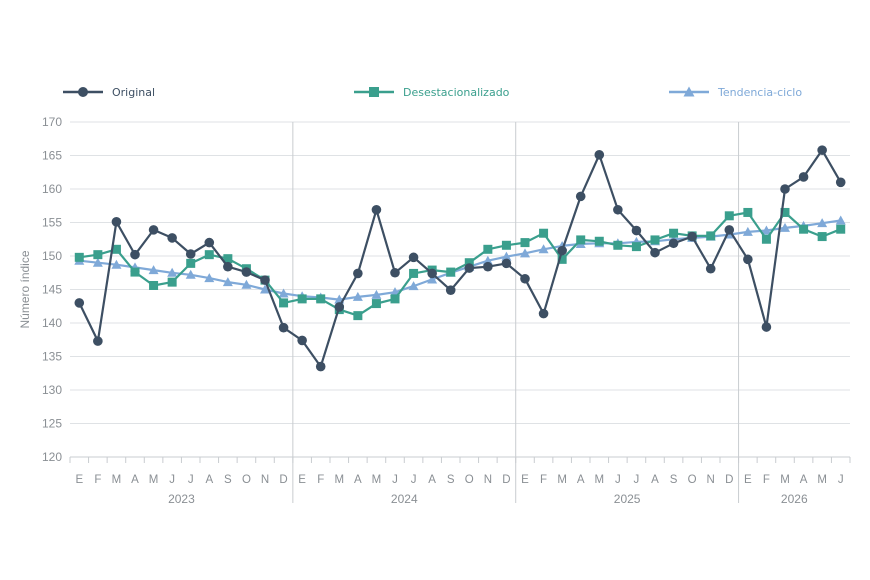 The width and height of the screenshot is (870, 580). Describe the element at coordinates (52, 290) in the screenshot. I see `y-tick-label: 145` at that location.